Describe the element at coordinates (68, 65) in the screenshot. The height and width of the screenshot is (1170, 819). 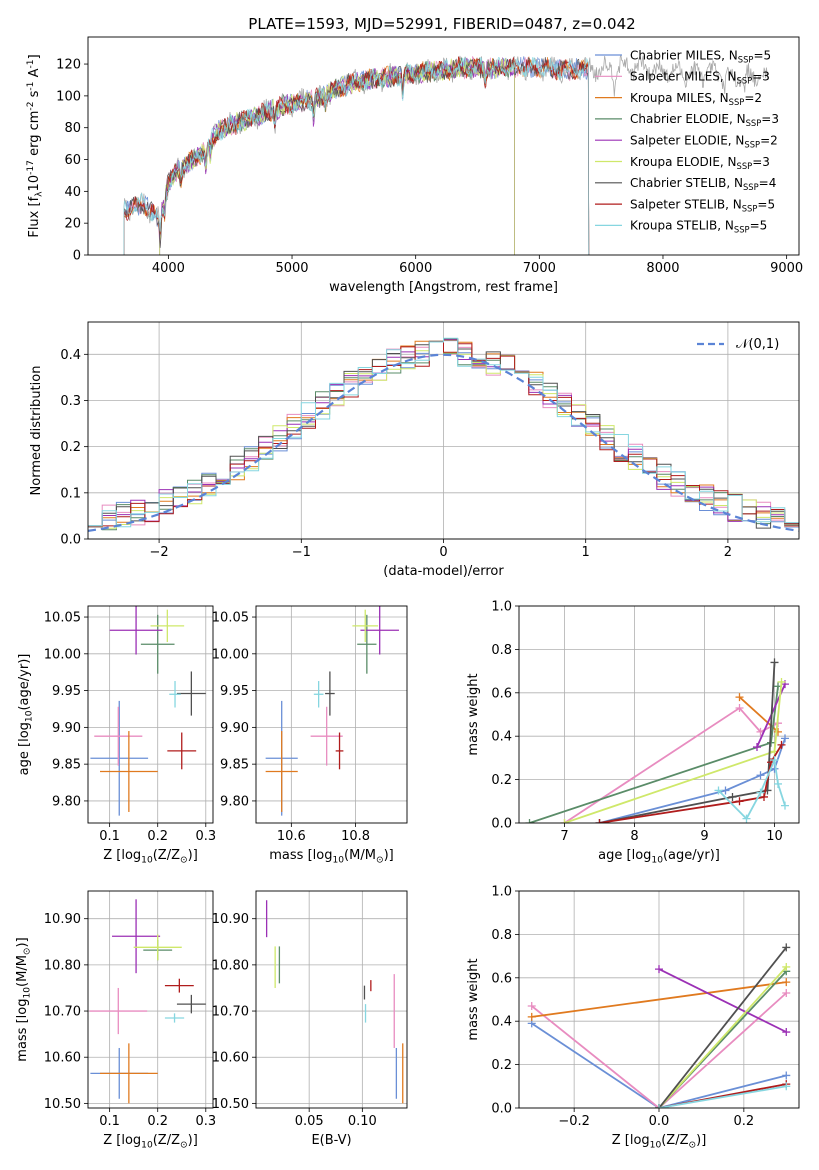
I see `spectrum-y-tick-label: 120` at that location.